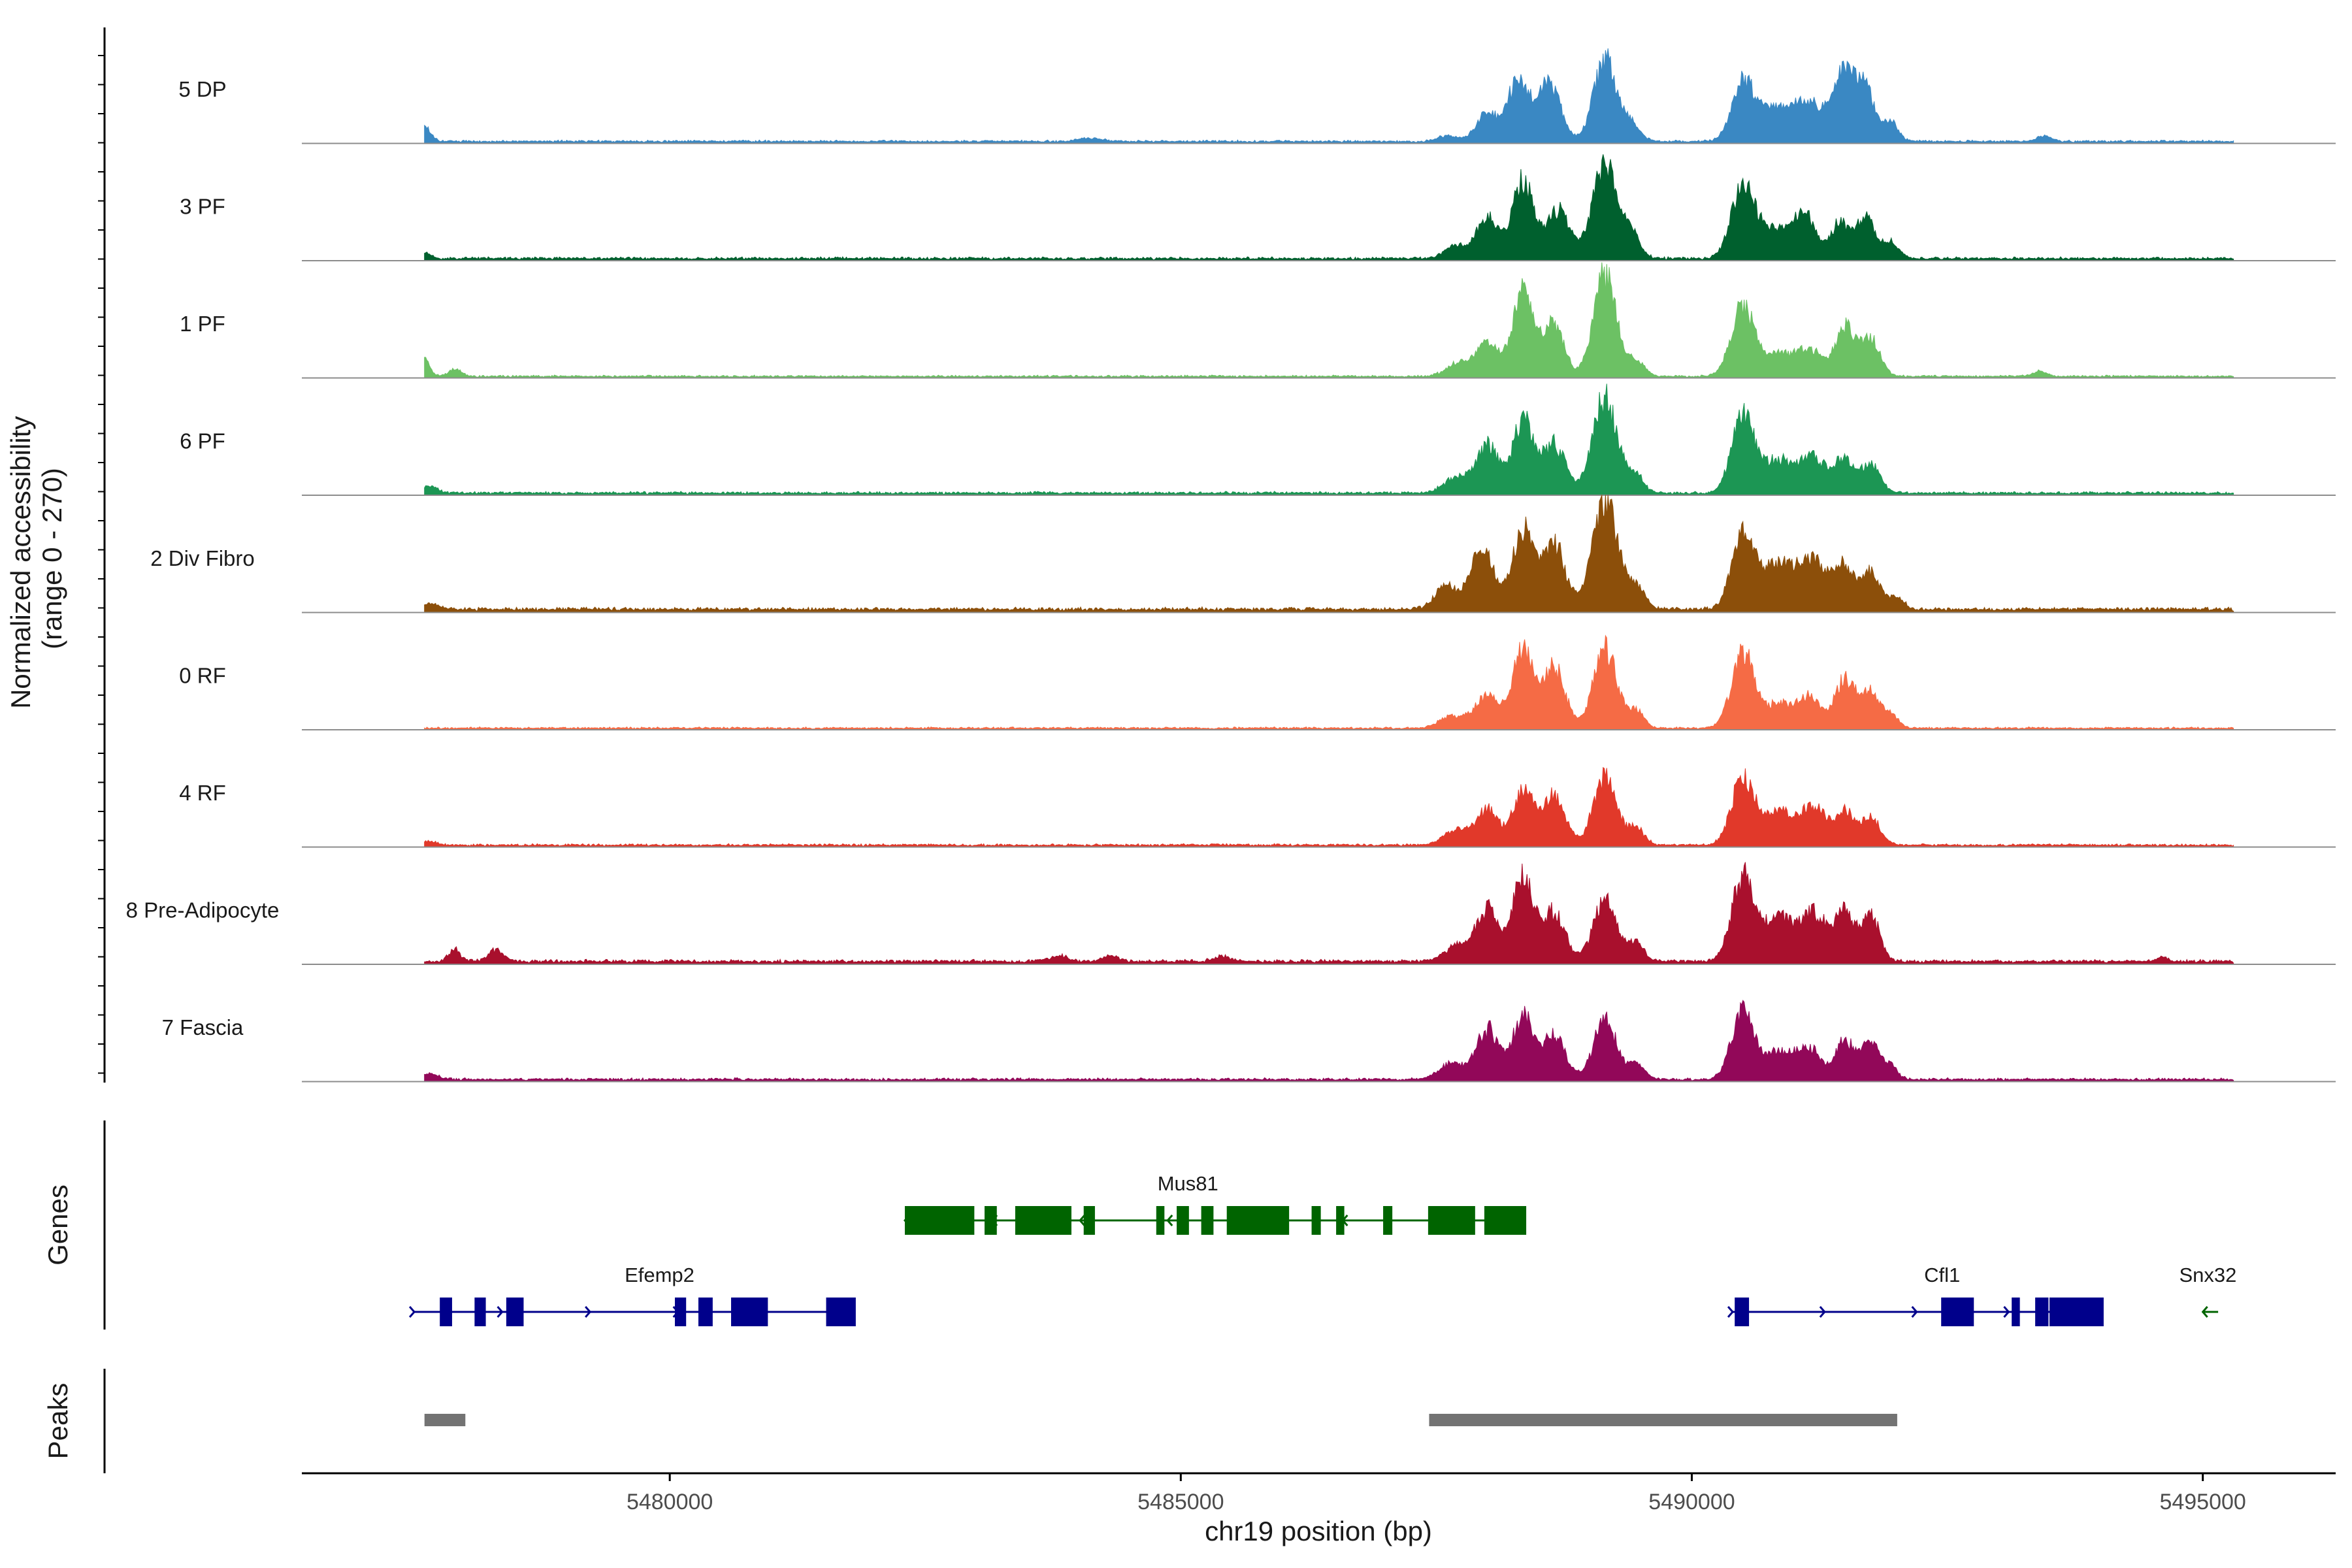 The height and width of the screenshot is (1568, 2352). I want to click on track-6-pf: 6 PF, so click(1258, 440).